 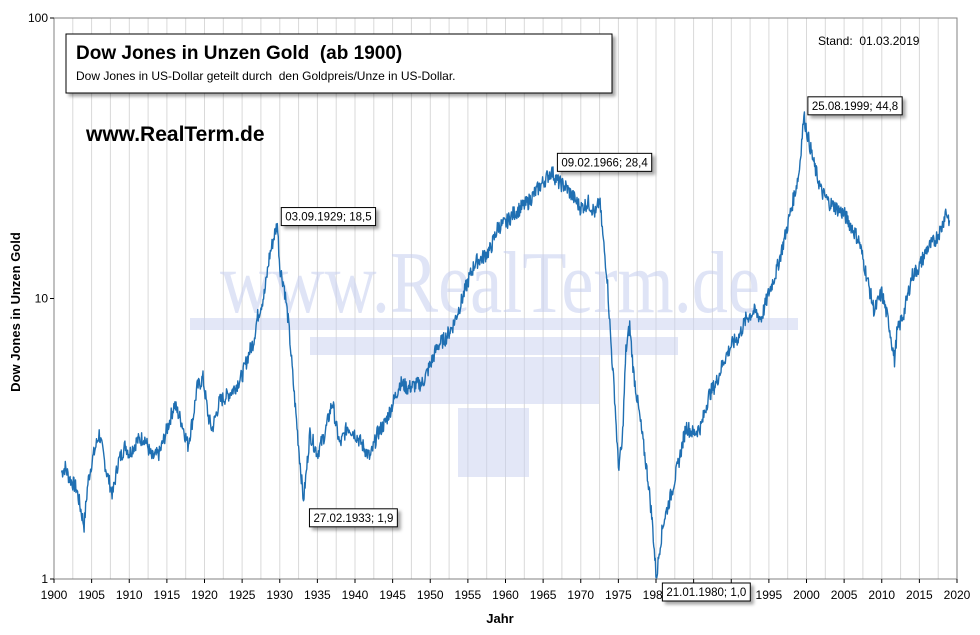 I want to click on x-tick-label: 1915, so click(x=167, y=595).